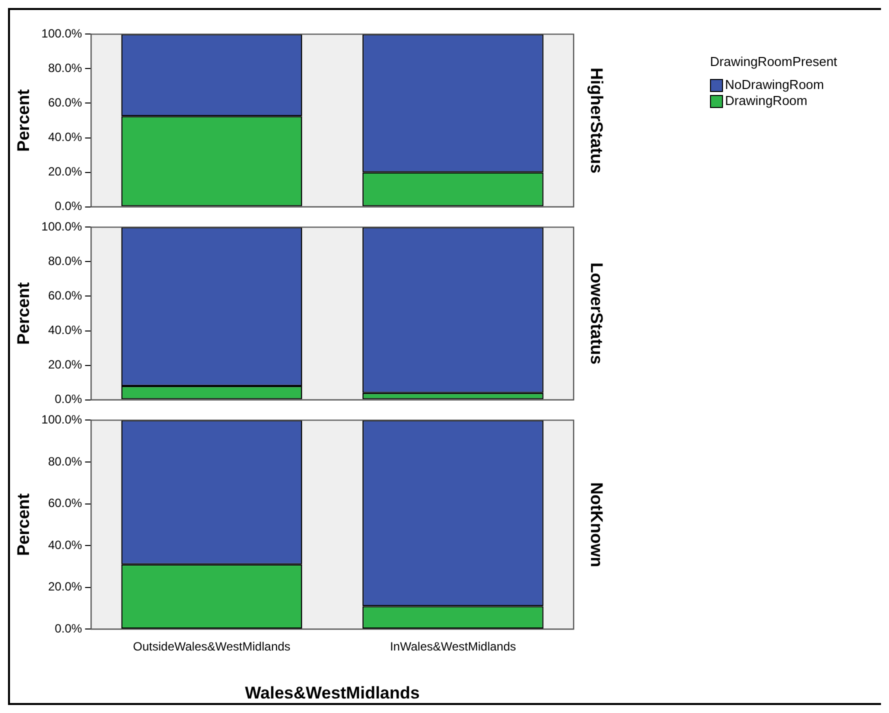 The height and width of the screenshot is (713, 889). What do you see at coordinates (596, 313) in the screenshot?
I see `y2-axis-title: LowerStatus` at bounding box center [596, 313].